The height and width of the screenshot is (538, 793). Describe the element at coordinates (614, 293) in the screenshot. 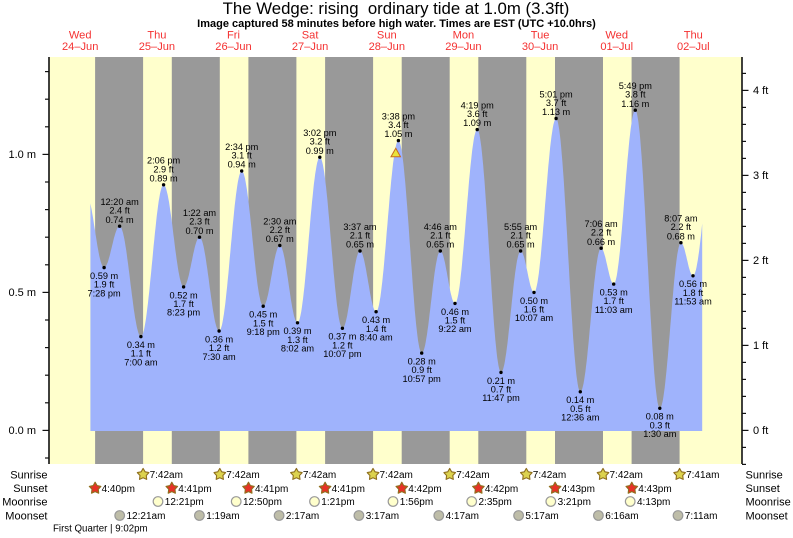

I see `svg-text: 0.53 m` at that location.